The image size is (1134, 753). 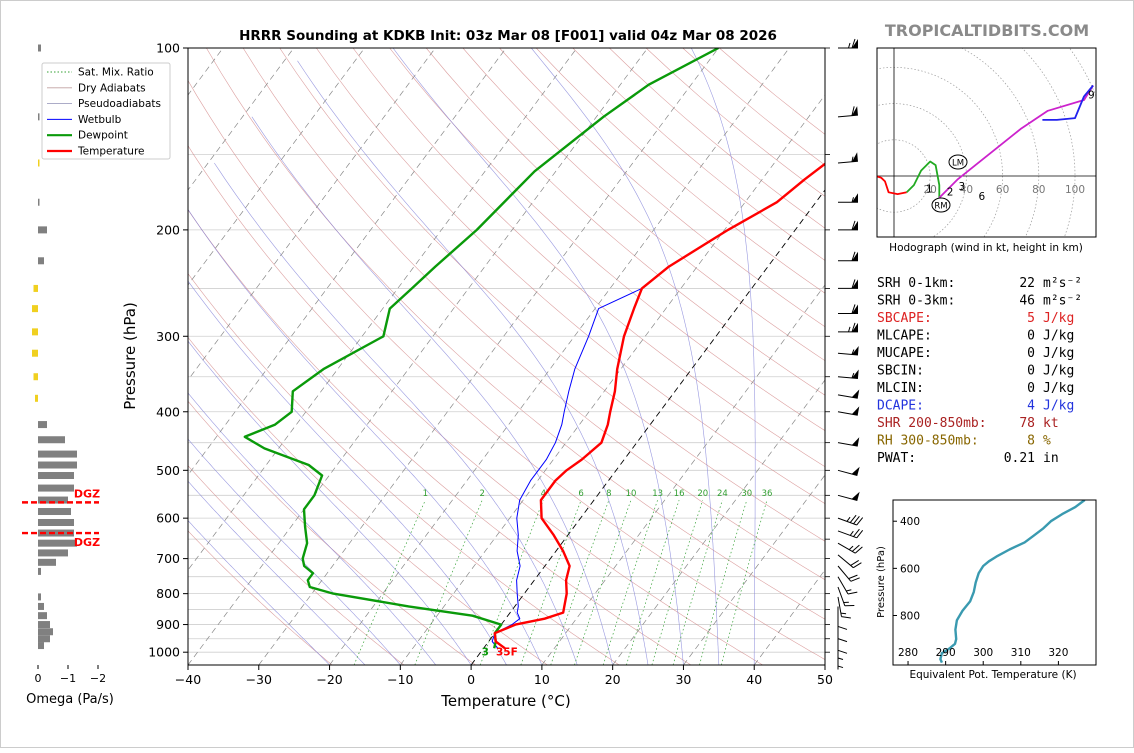 I want to click on y-tick-label: 1000, so click(x=164, y=652).